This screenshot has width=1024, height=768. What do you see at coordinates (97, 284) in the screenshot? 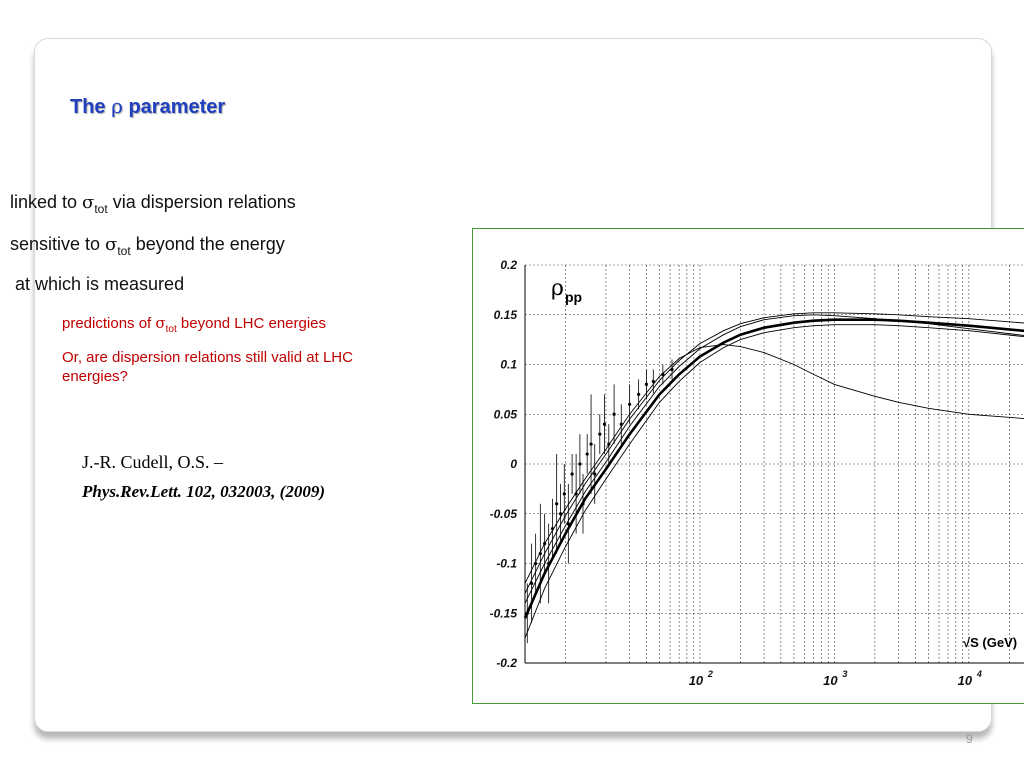
I see `bullet-measured: at which is measured` at bounding box center [97, 284].